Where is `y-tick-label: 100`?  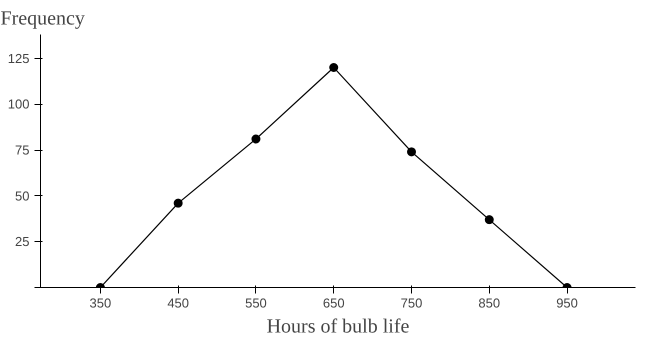 y-tick-label: 100 is located at coordinates (19, 104).